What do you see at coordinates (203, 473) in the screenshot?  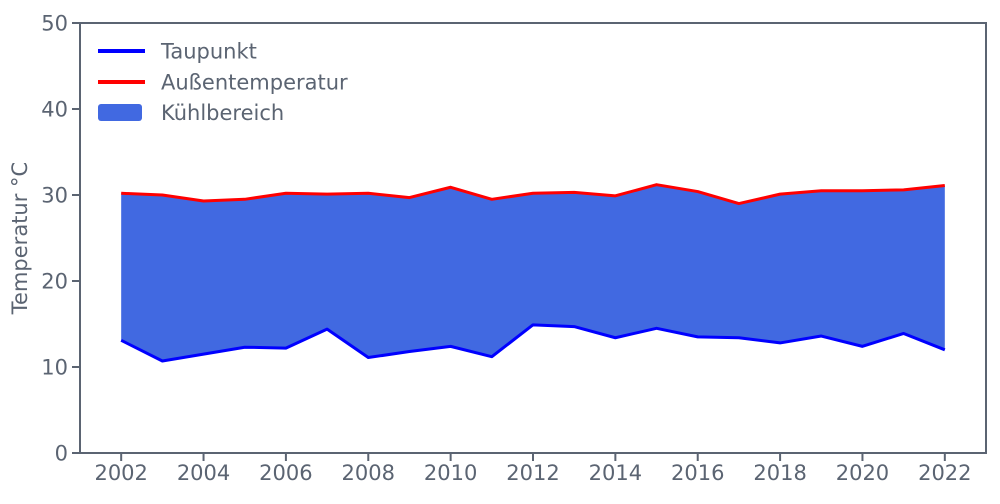 I see `x-tick-label: 2004` at bounding box center [203, 473].